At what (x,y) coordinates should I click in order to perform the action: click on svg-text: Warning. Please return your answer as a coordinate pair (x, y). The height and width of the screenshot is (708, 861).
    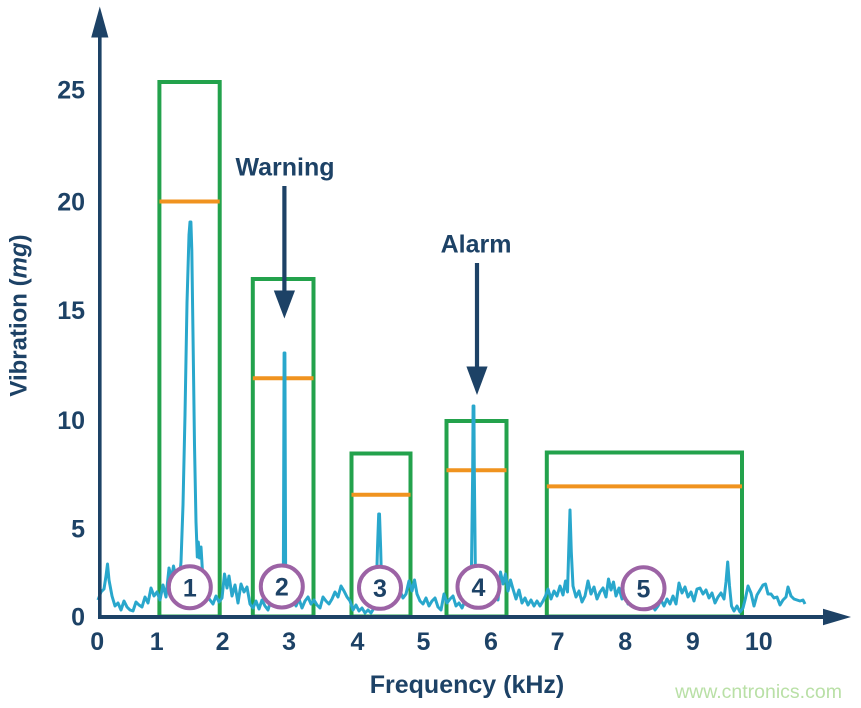
    Looking at the image, I should click on (284, 168).